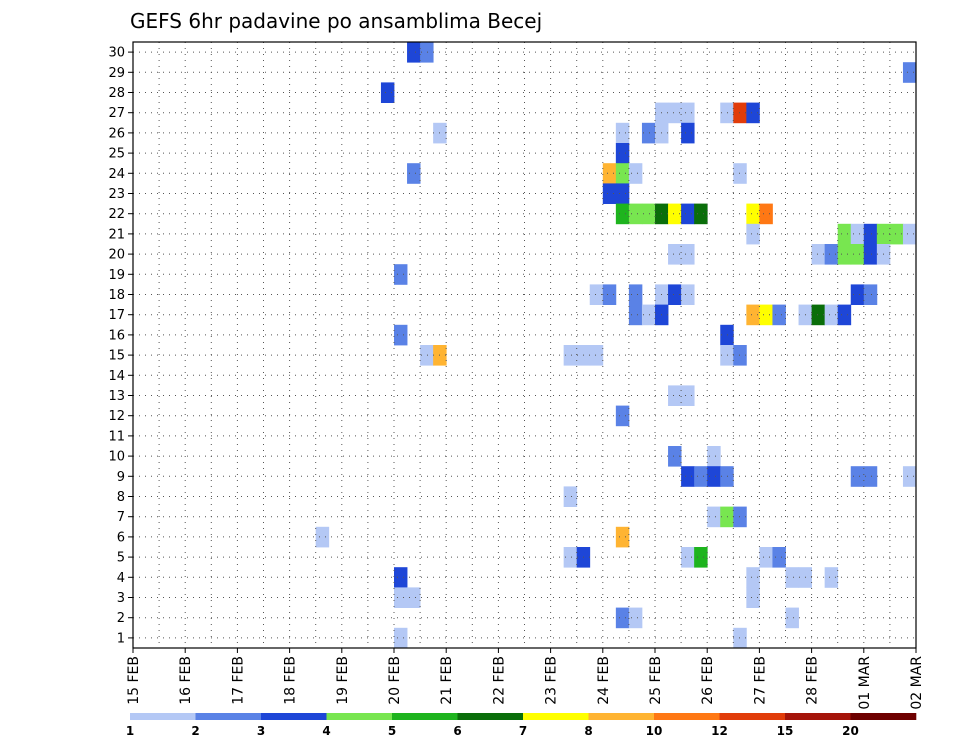 This screenshot has width=960, height=742. What do you see at coordinates (116, 93) in the screenshot?
I see `y-tick-label: 28` at bounding box center [116, 93].